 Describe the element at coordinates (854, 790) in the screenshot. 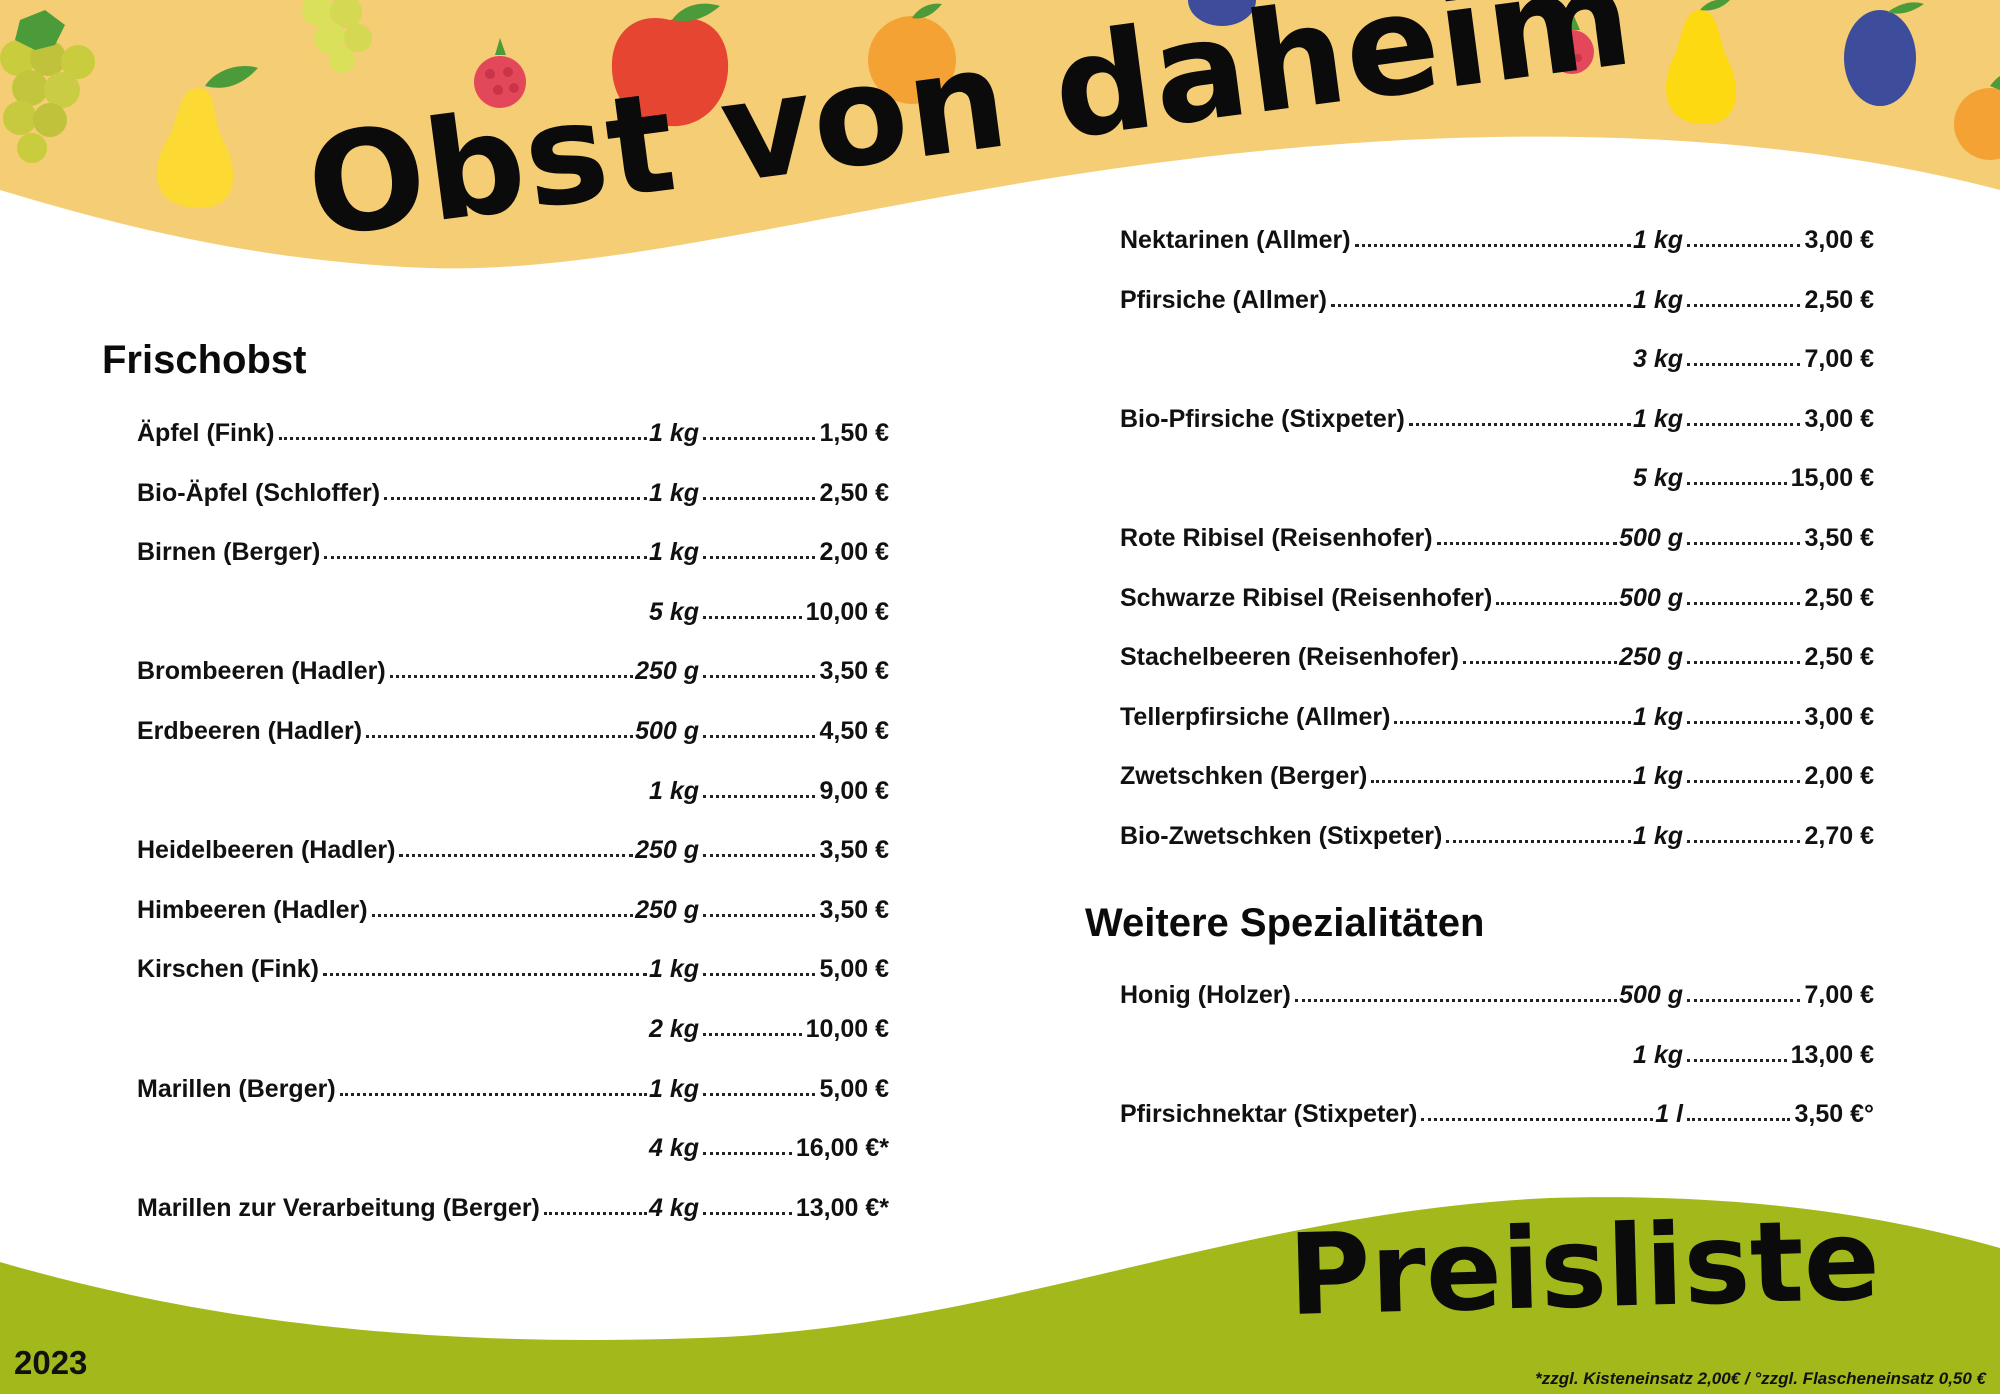

I see `item-price: 9,00 €` at that location.